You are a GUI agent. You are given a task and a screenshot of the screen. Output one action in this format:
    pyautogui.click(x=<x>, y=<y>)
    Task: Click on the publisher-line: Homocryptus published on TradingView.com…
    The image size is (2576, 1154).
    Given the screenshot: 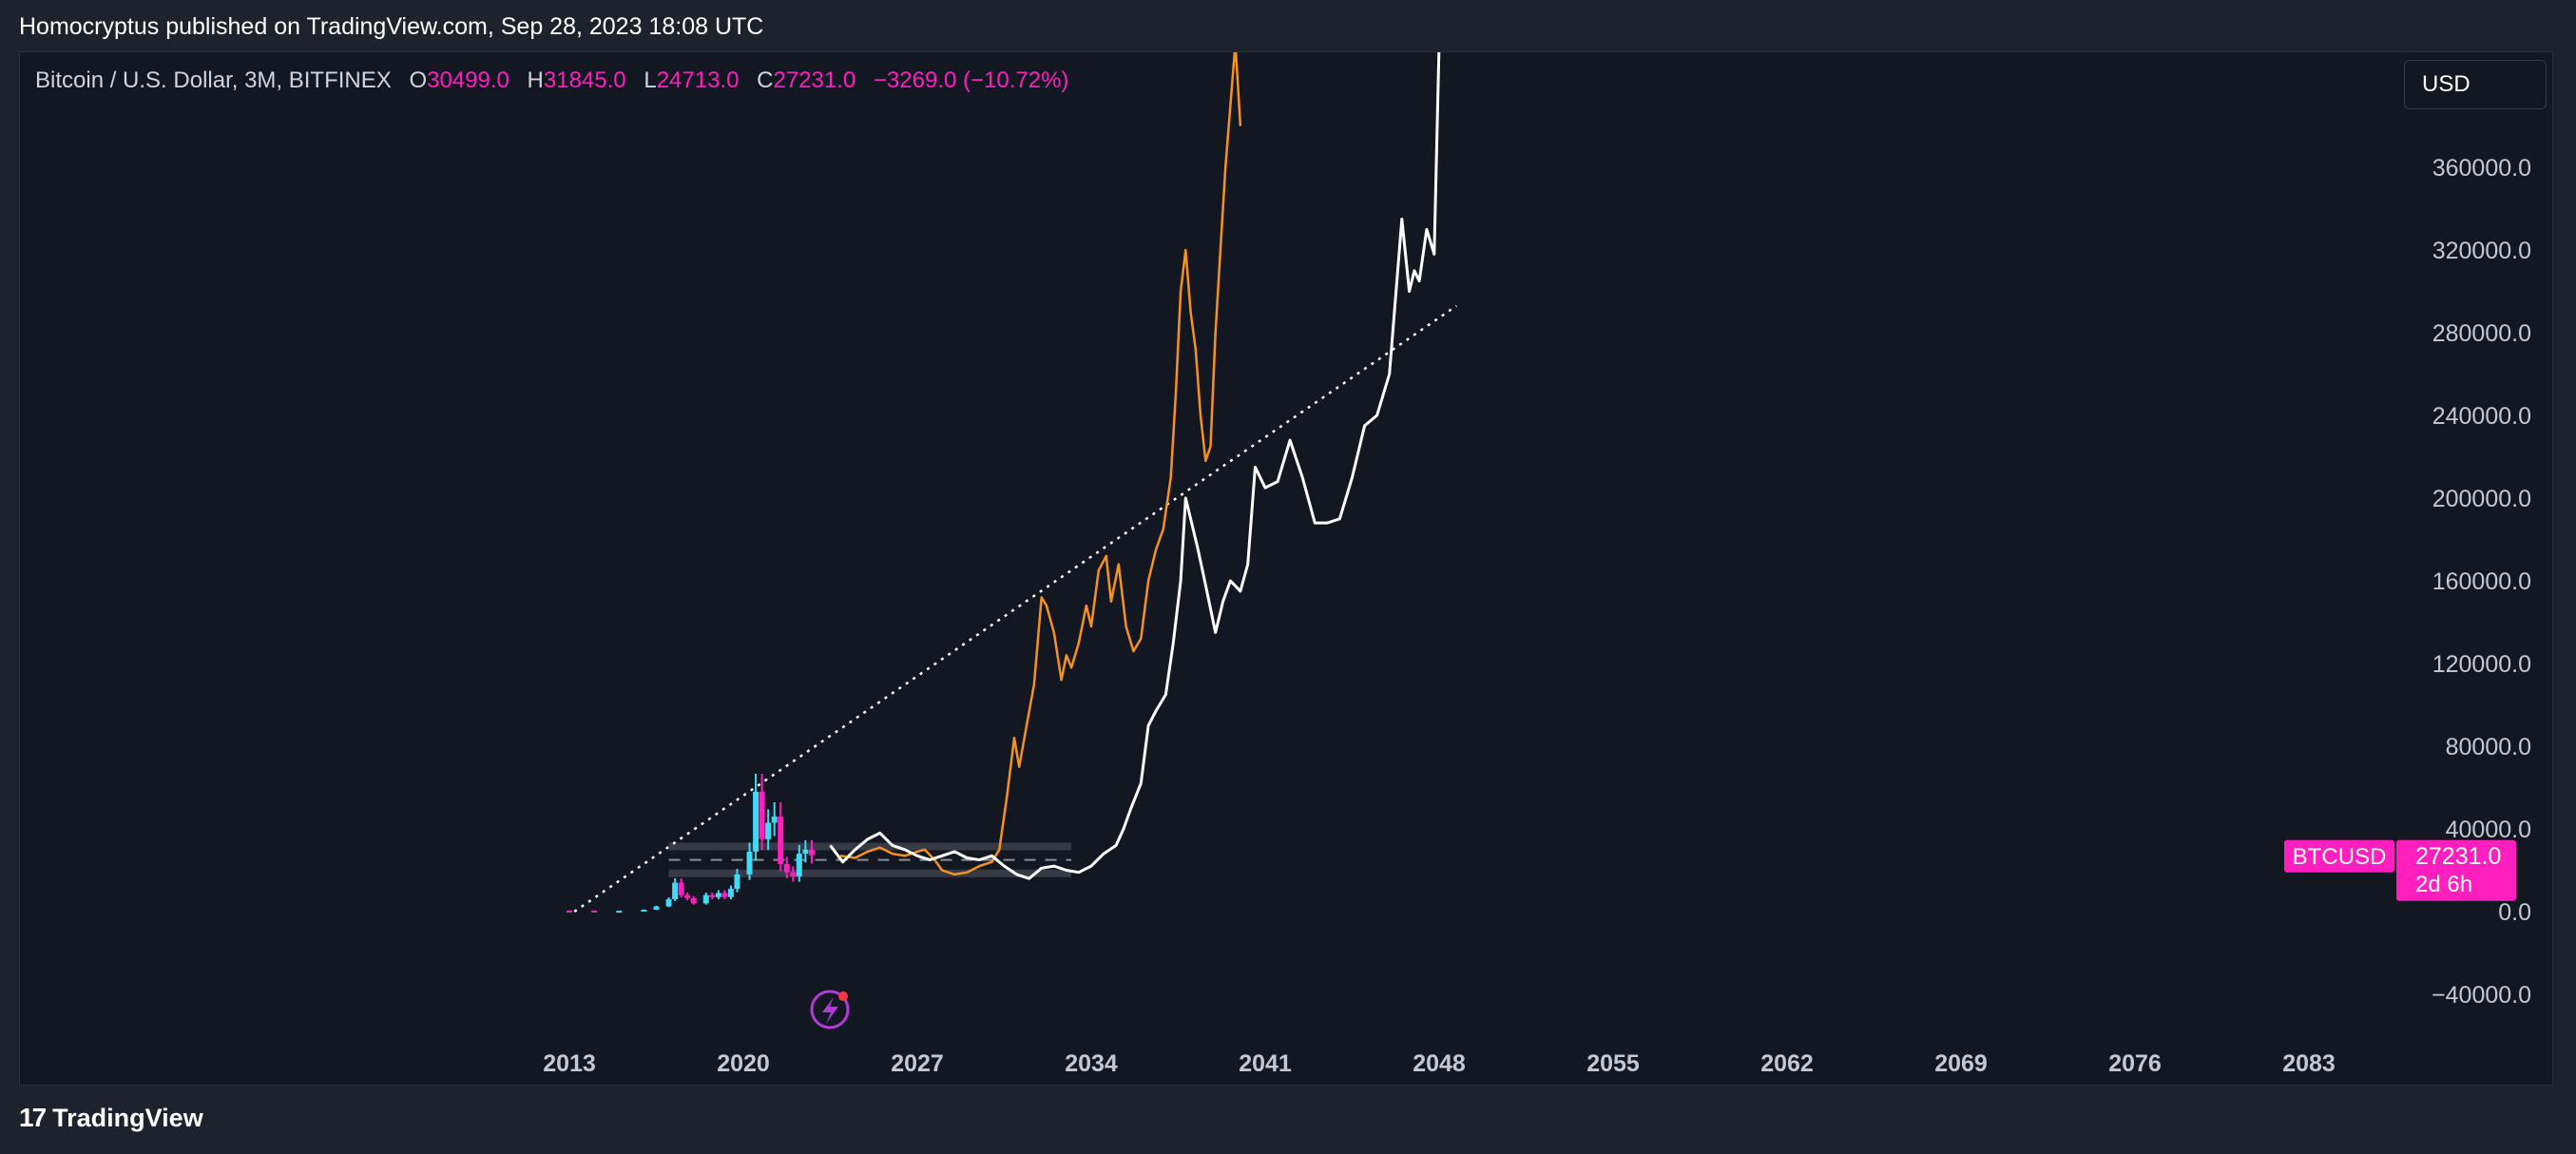 What is the action you would take?
    pyautogui.click(x=392, y=26)
    